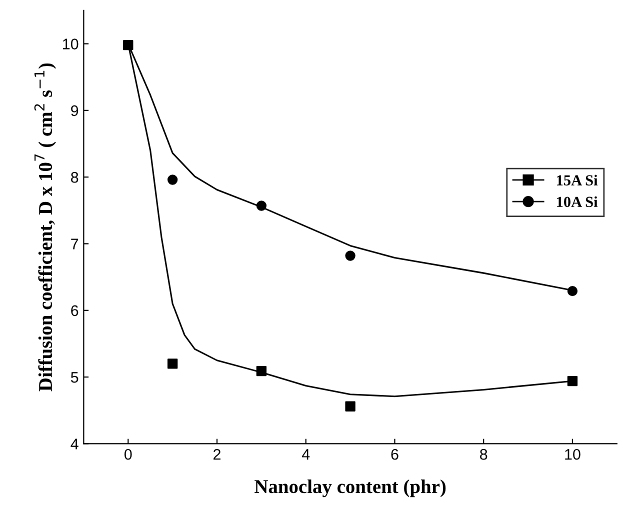  What do you see at coordinates (484, 454) in the screenshot?
I see `x-tick-label: 8` at bounding box center [484, 454].